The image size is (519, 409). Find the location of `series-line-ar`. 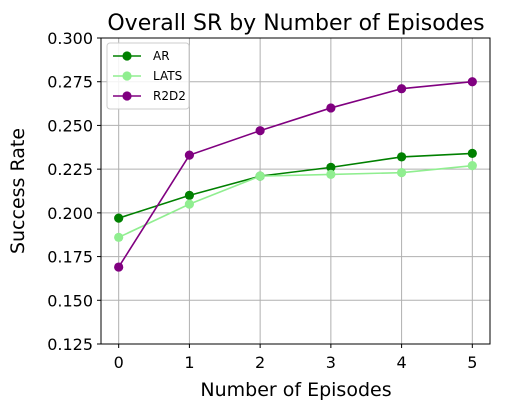

series-line-ar is located at coordinates (295, 185).